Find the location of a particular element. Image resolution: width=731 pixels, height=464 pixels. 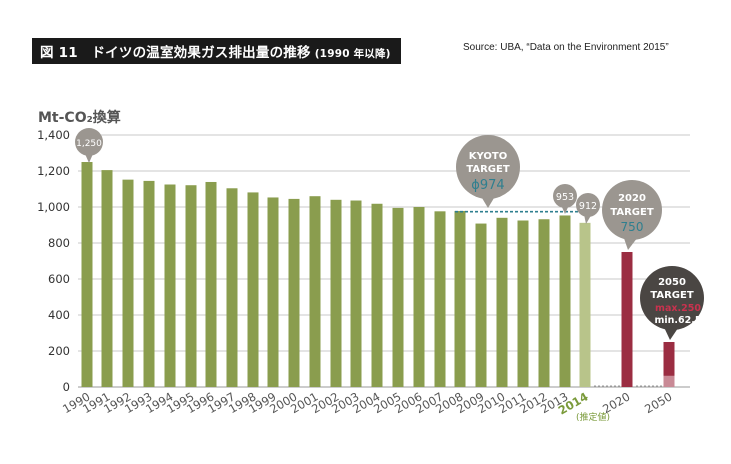

callout-1990-value: 1,250 is located at coordinates (89, 144).